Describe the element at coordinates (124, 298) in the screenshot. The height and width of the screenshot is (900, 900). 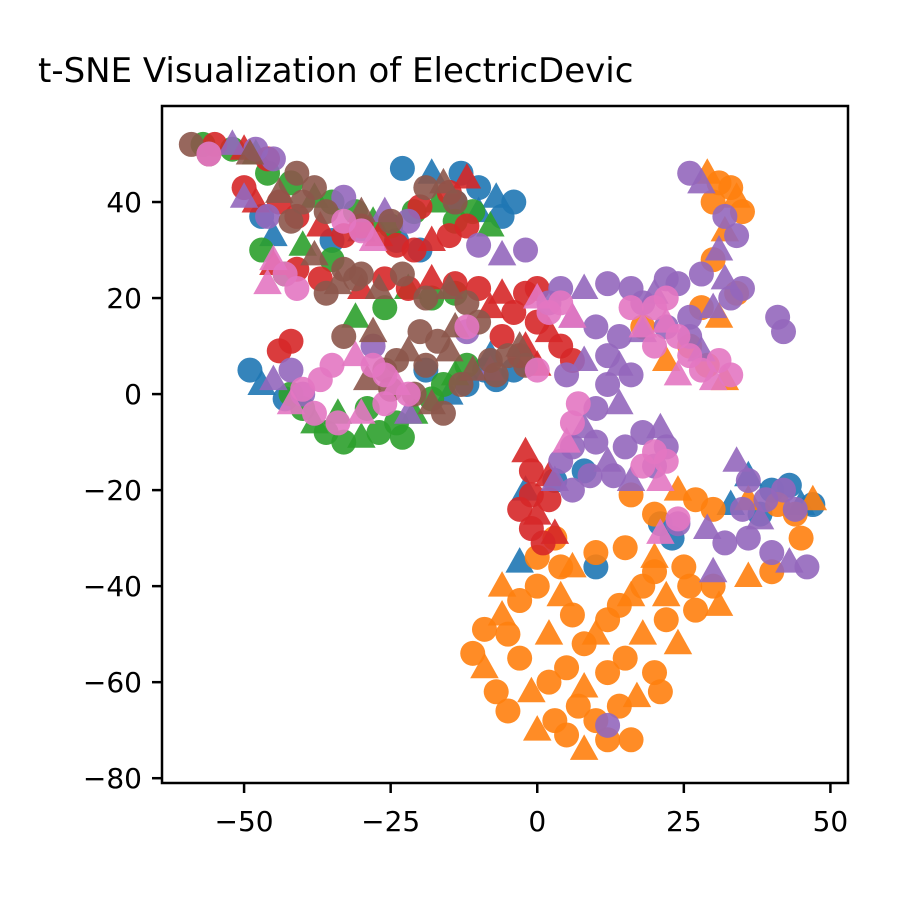
I see `y-tick-label: 20` at that location.